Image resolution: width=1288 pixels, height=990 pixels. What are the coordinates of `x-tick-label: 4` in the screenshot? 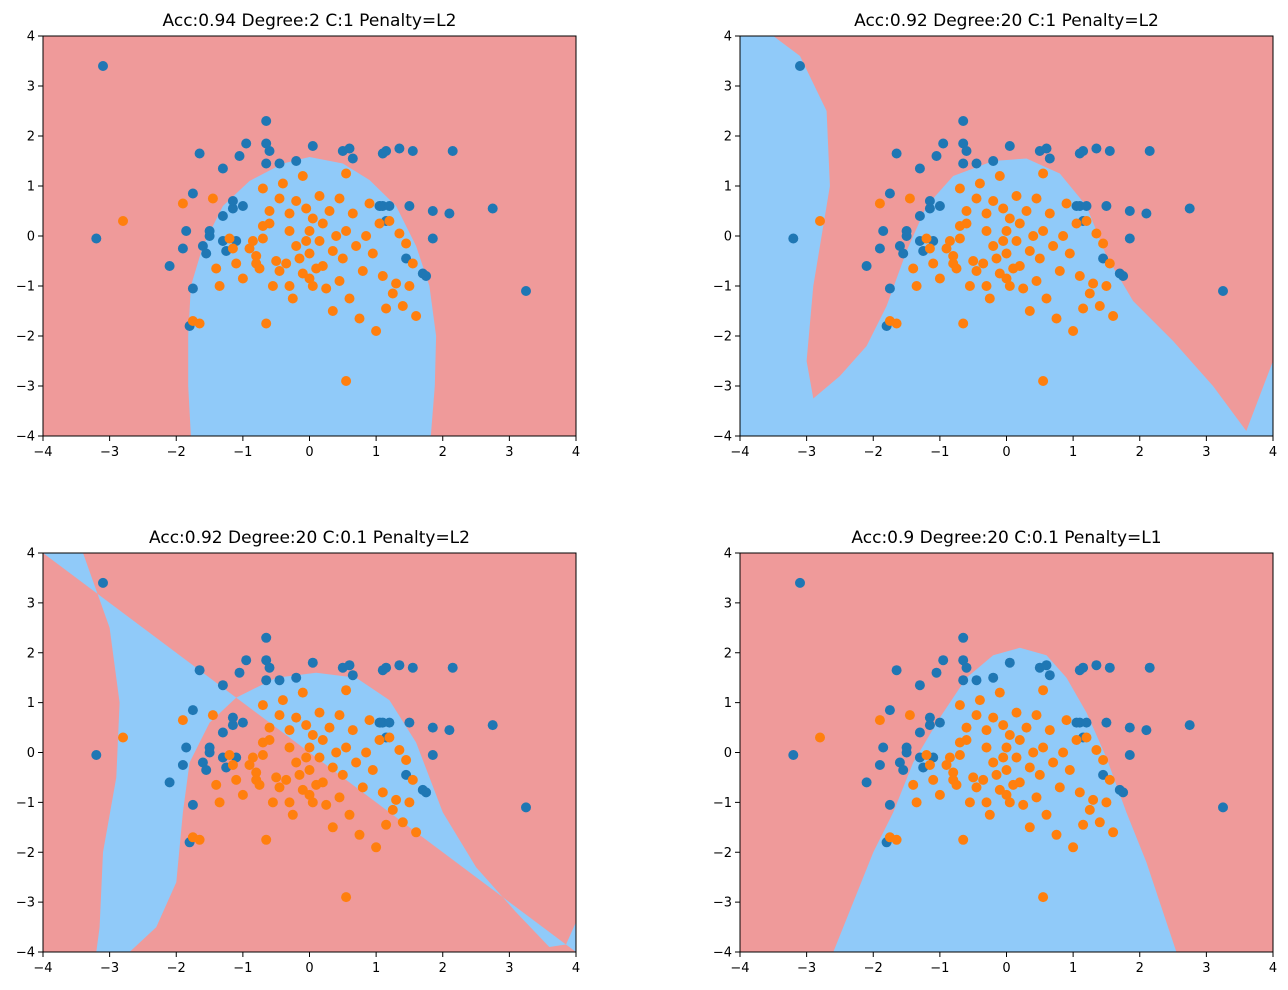 It's located at (576, 452).